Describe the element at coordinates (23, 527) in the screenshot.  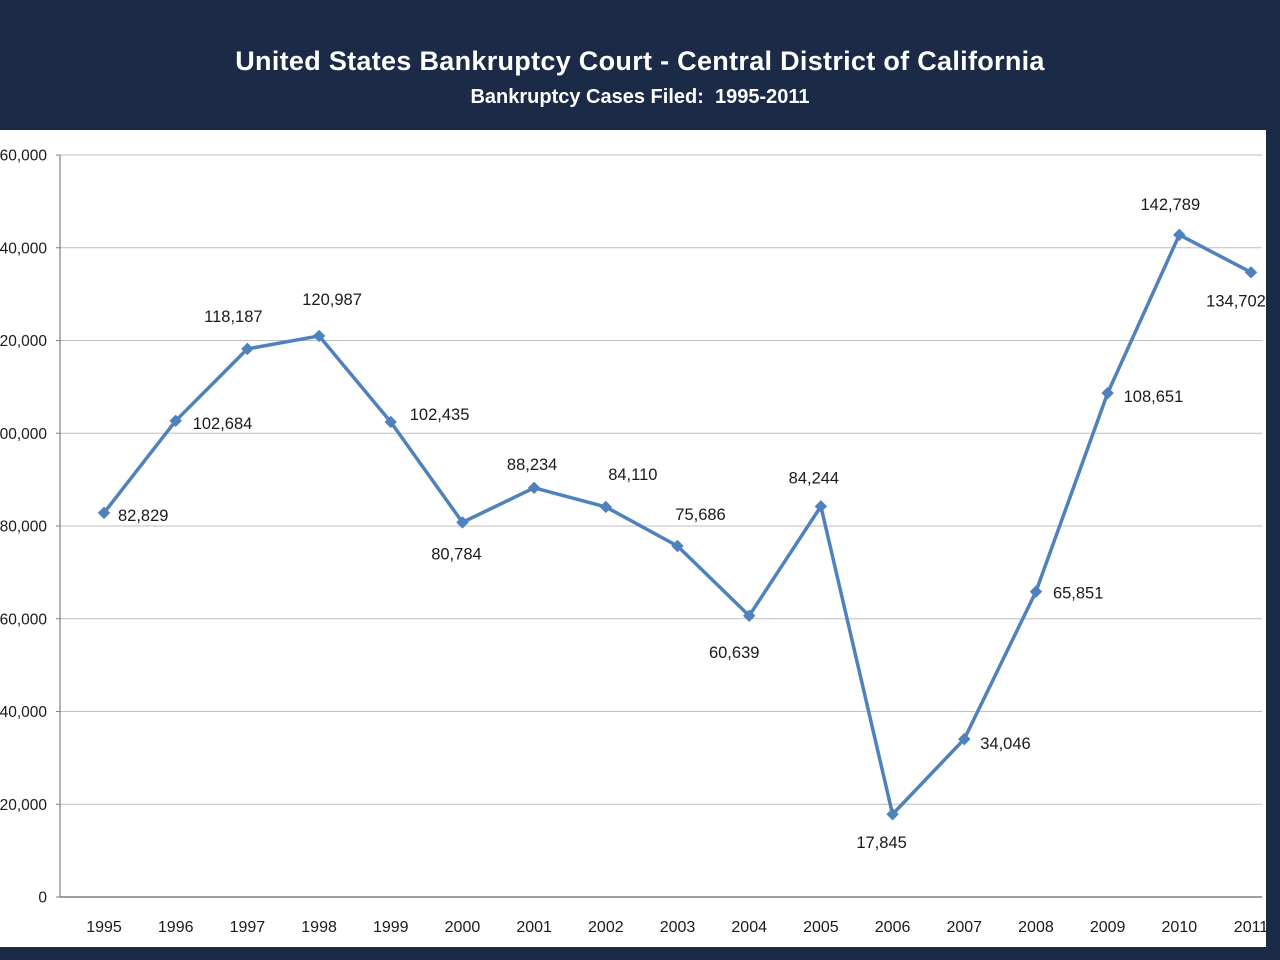
I see `y-axis-tick-label: 80,000` at that location.